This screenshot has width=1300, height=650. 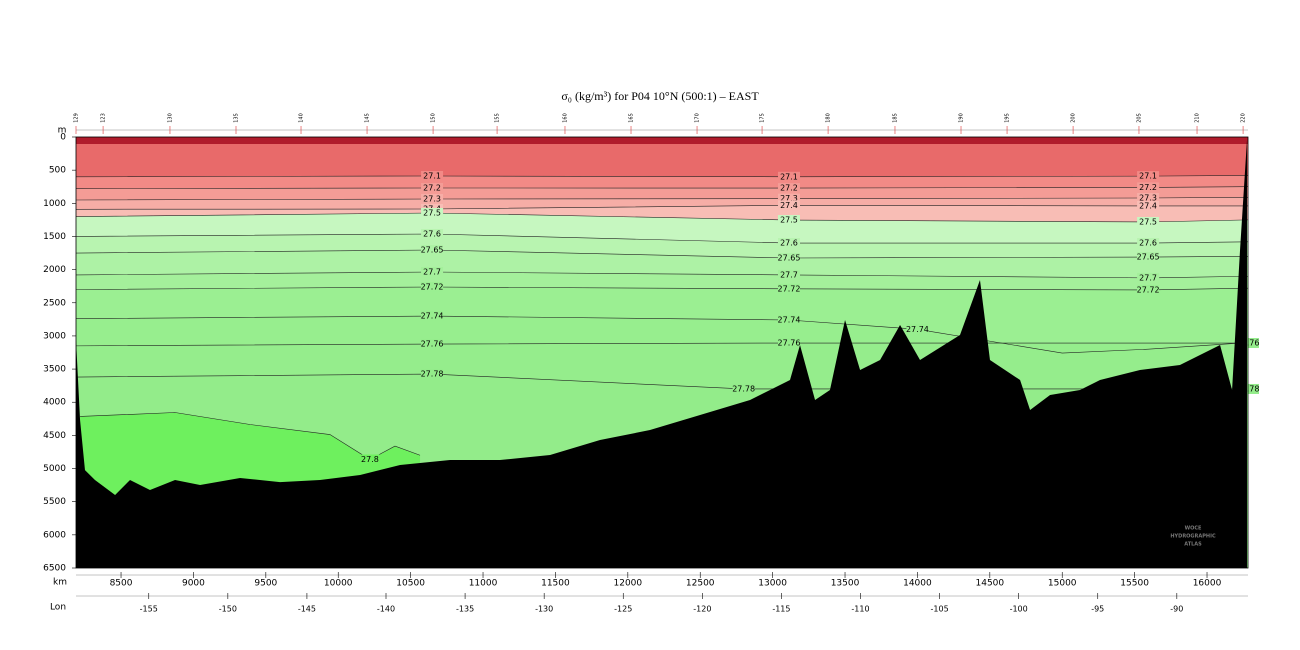 I want to click on y-tick-label: 5500, so click(x=54, y=502).